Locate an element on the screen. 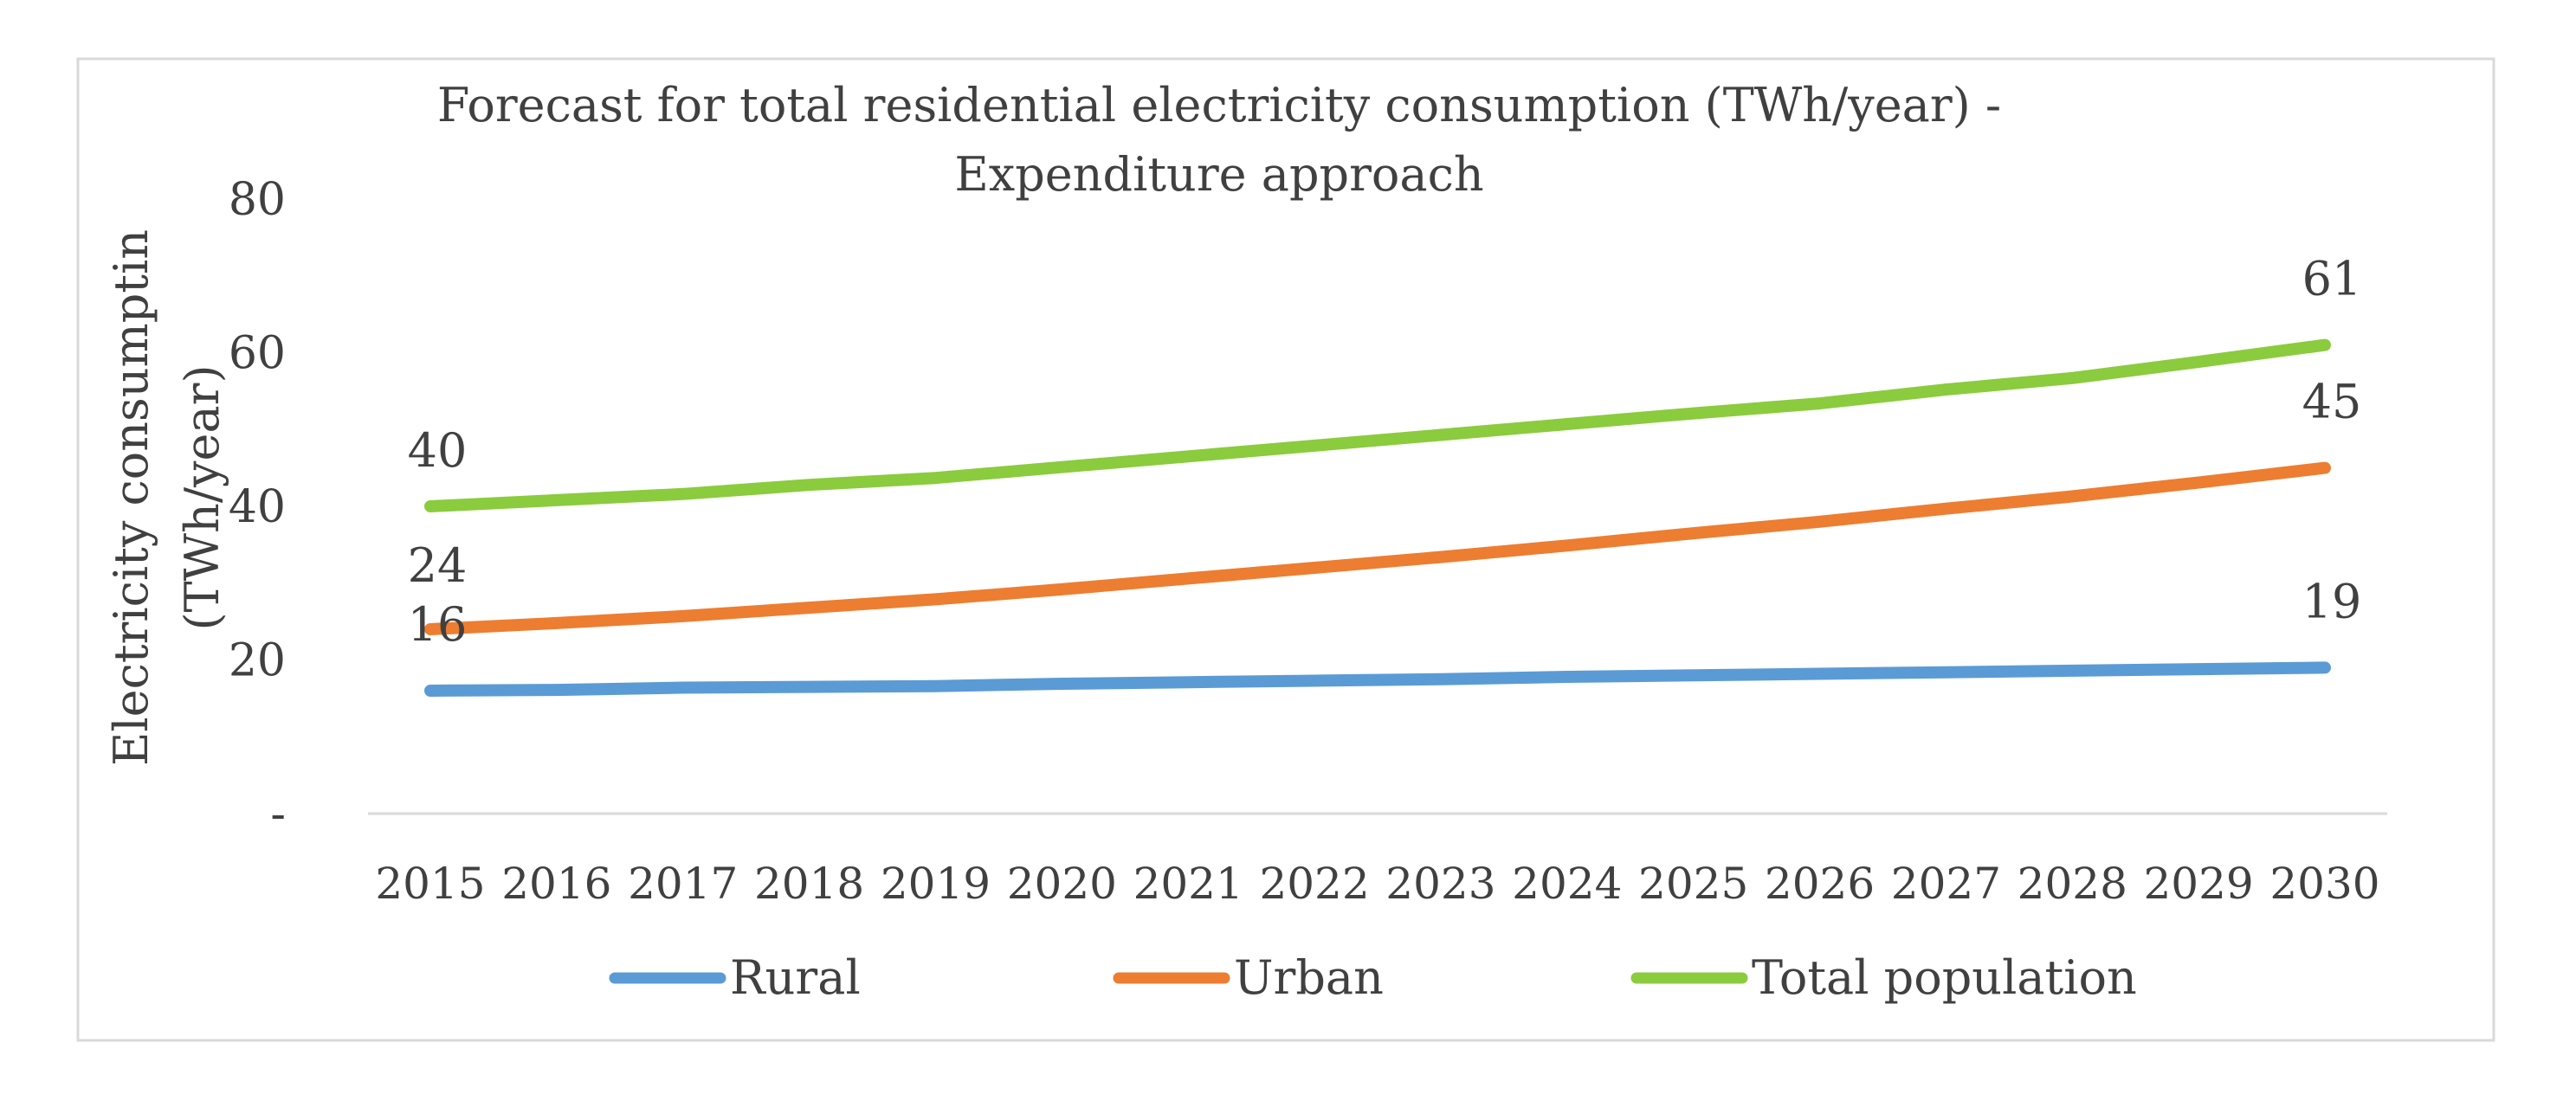  x-tick-label: 2030 is located at coordinates (2324, 884).